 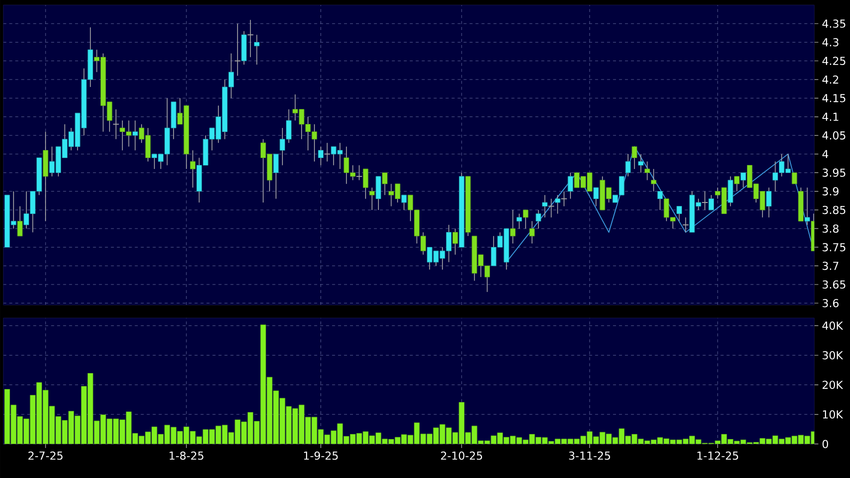 What do you see at coordinates (833, 414) in the screenshot?
I see `y-tick-label: 10K` at bounding box center [833, 414].